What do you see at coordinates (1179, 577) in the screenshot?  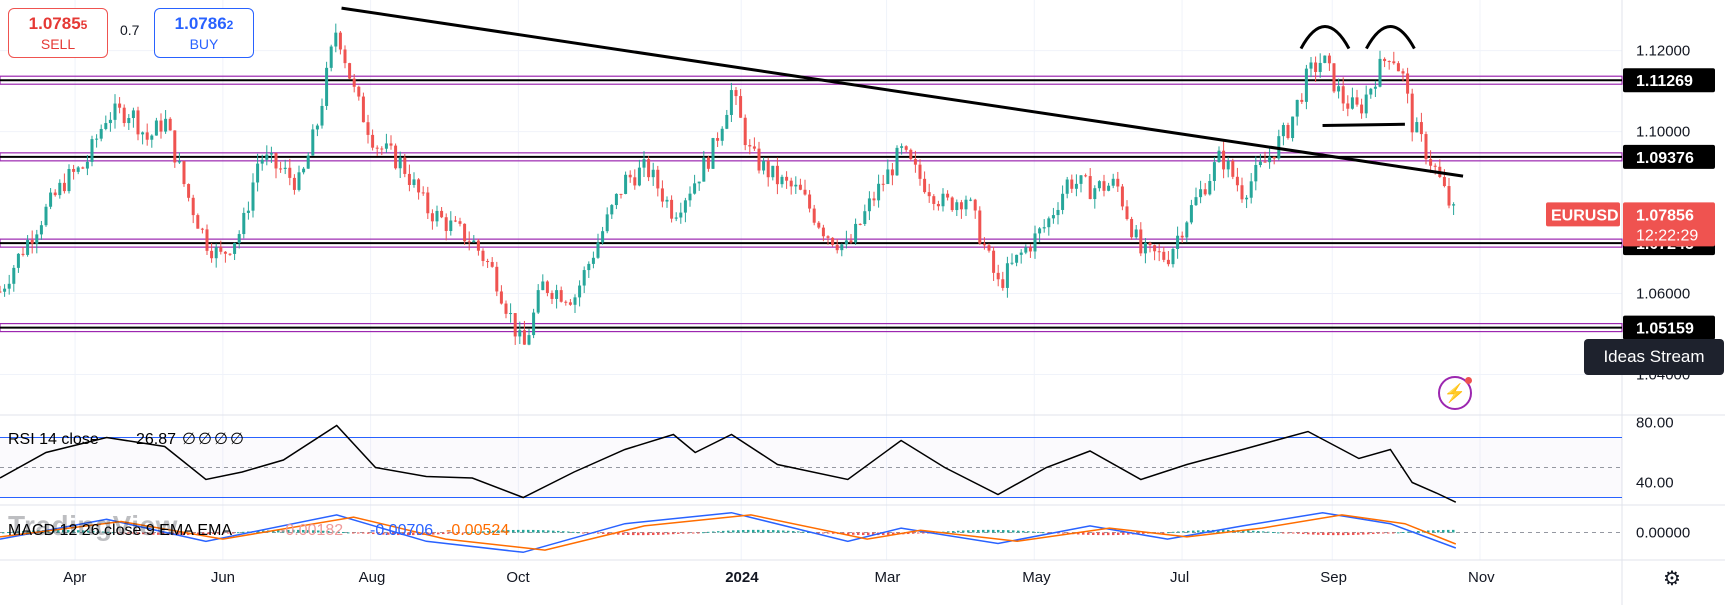 I see `x-tick-label: Jul` at bounding box center [1179, 577].